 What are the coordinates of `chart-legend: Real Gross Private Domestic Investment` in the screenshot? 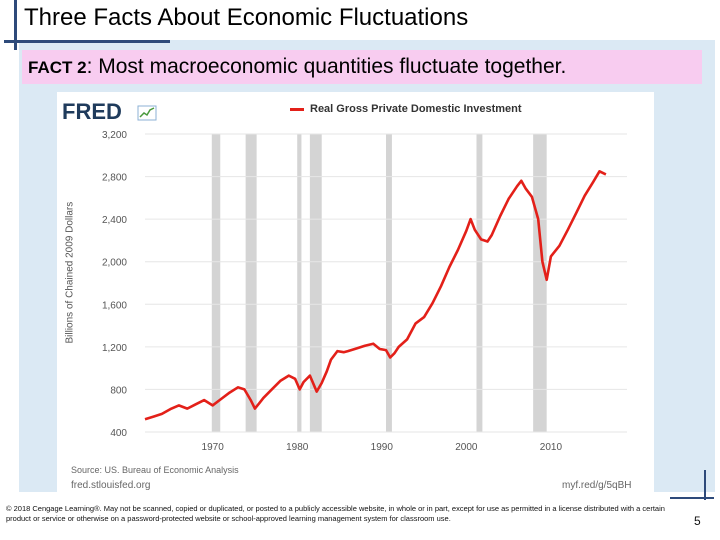 It's located at (406, 109).